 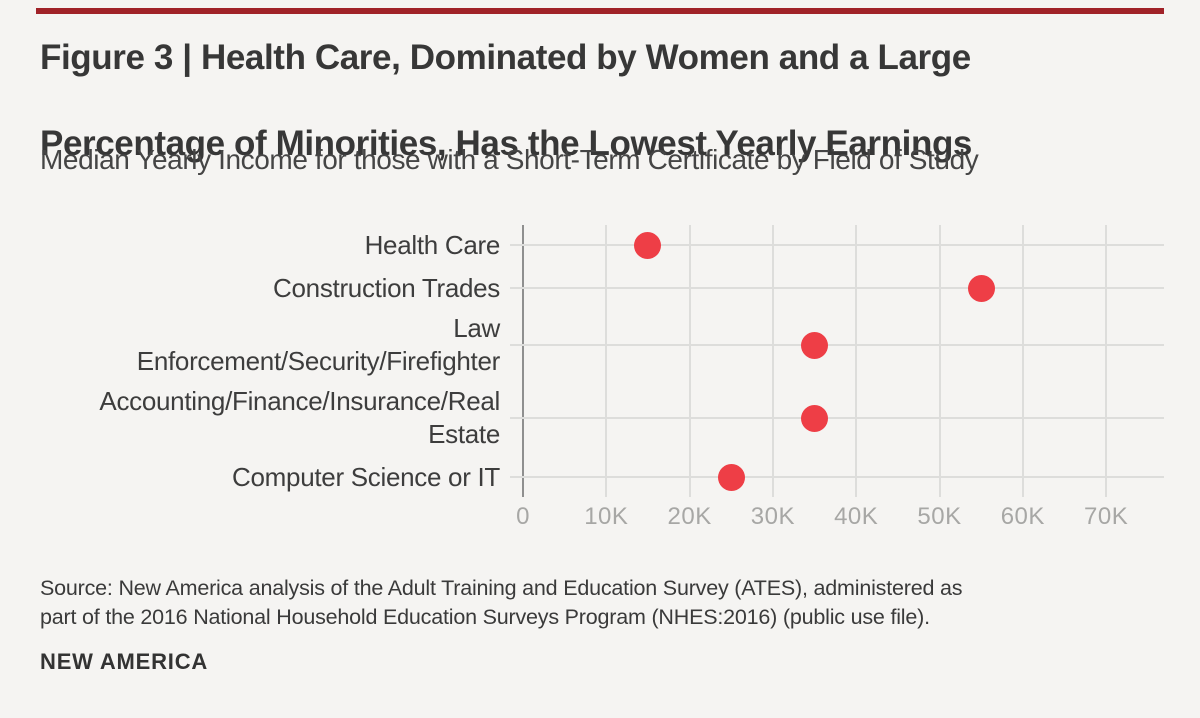 What do you see at coordinates (1022, 516) in the screenshot?
I see `x-tick-label: 60K` at bounding box center [1022, 516].